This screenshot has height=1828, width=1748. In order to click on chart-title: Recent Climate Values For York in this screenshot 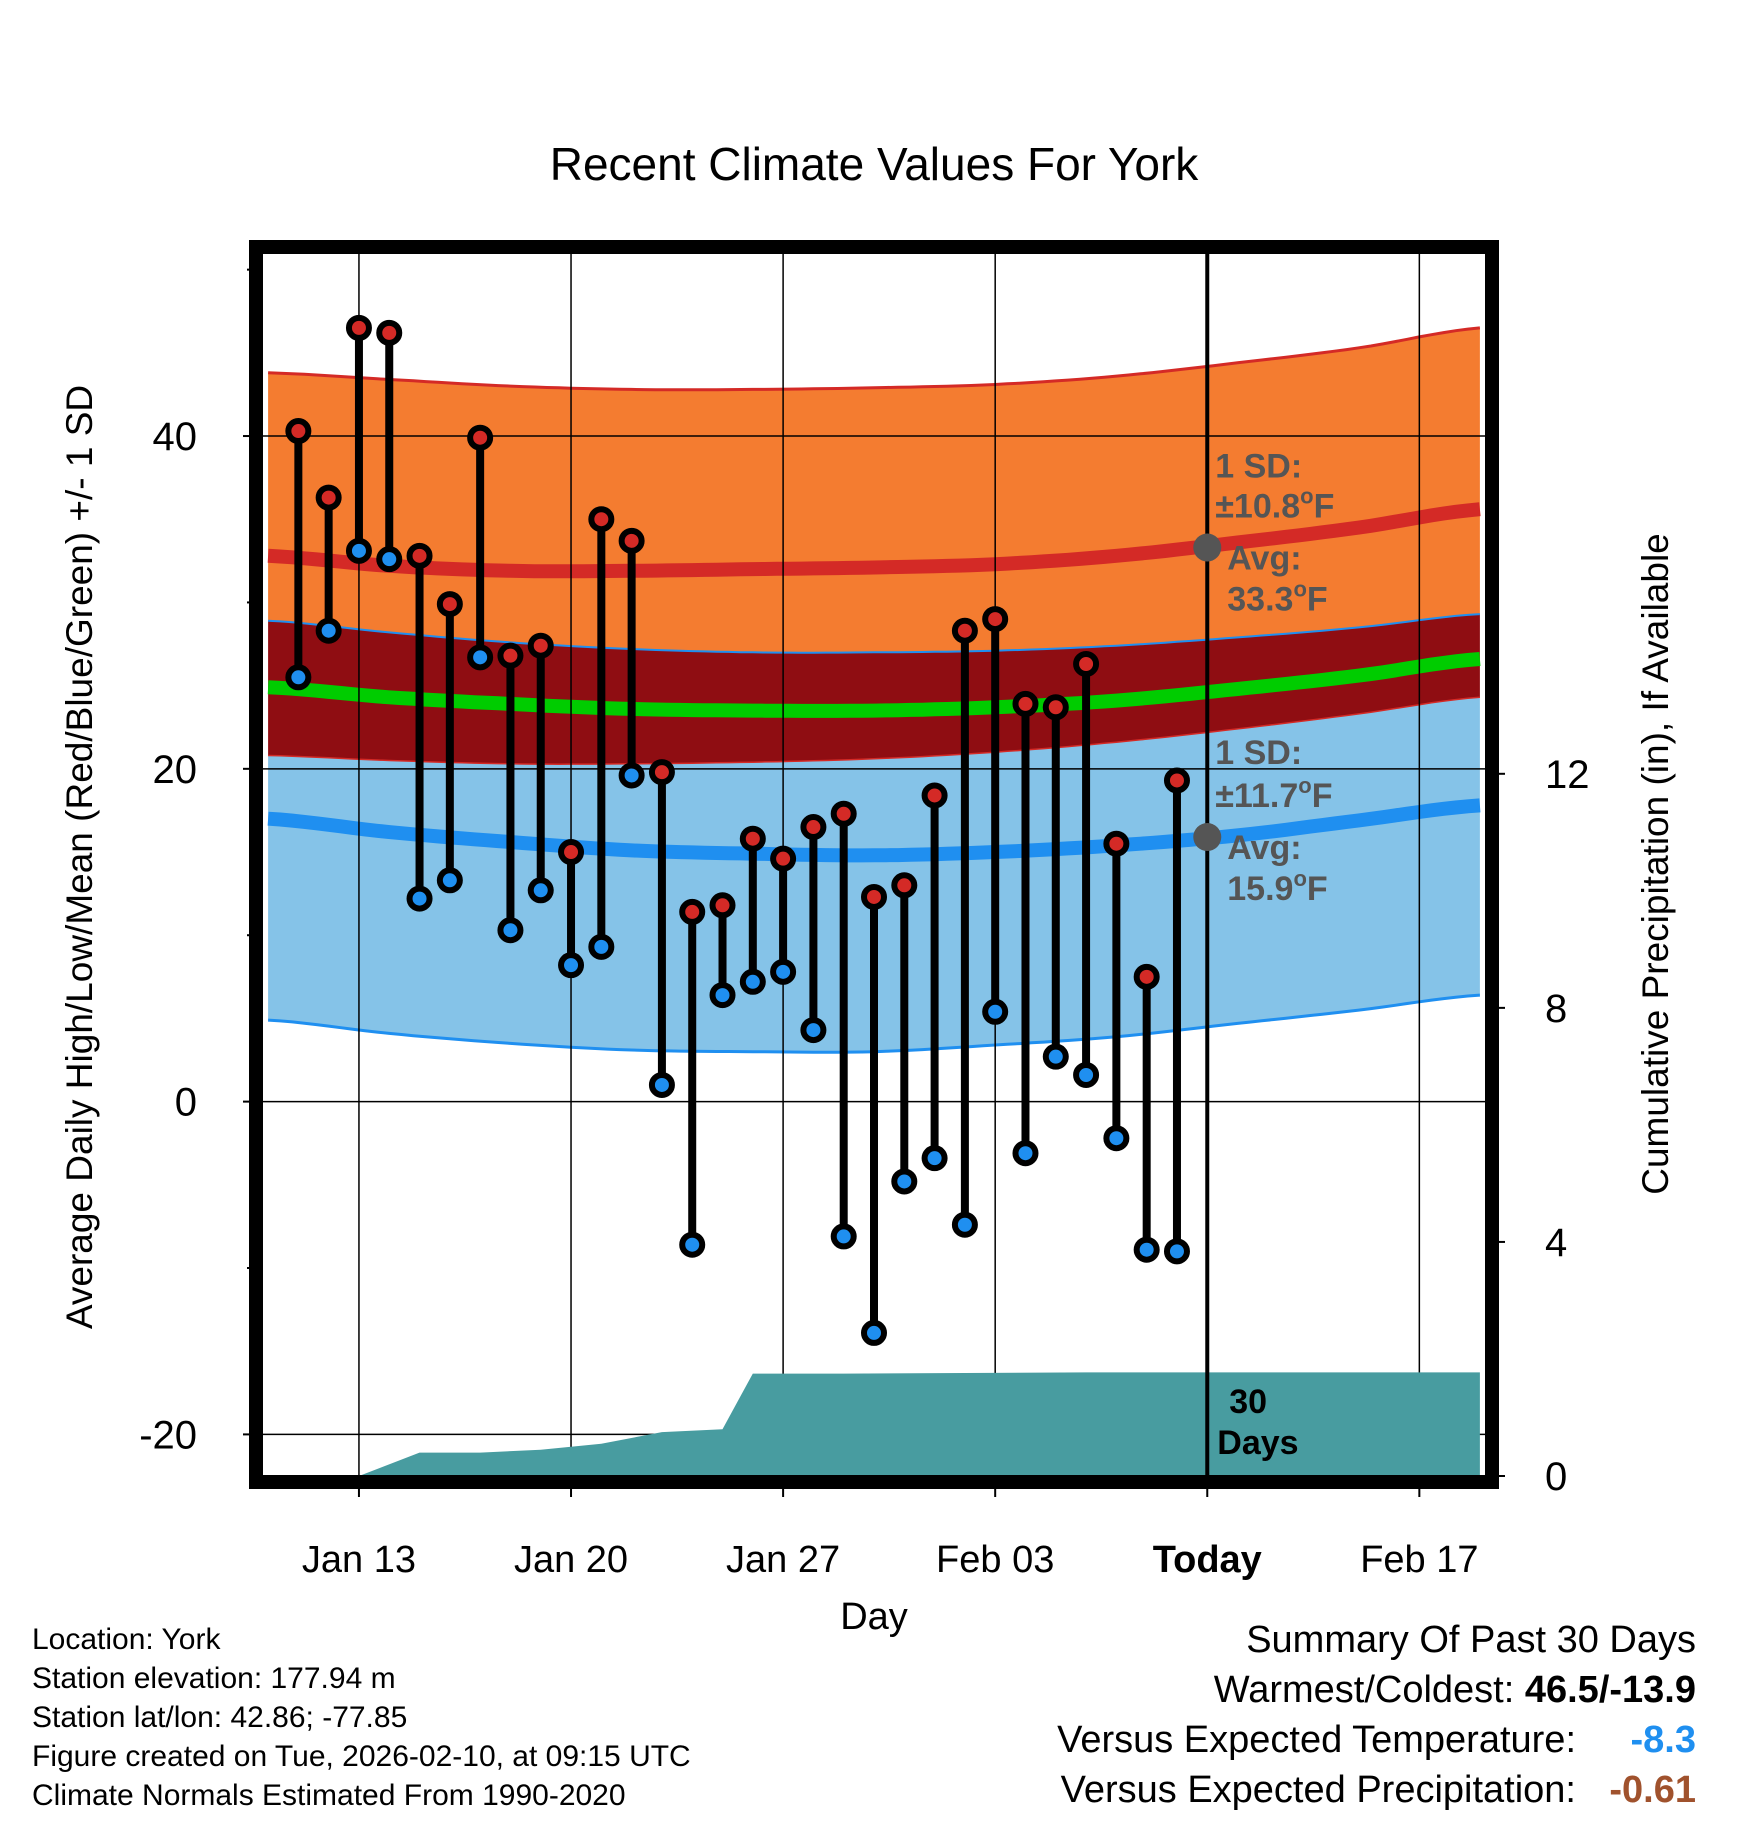, I will do `click(875, 164)`.